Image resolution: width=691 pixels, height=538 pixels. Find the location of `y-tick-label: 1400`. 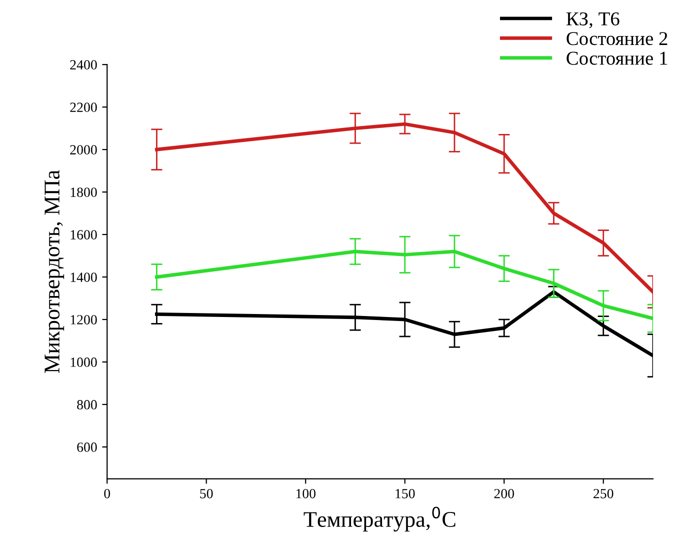

y-tick-label: 1400 is located at coordinates (83, 277).